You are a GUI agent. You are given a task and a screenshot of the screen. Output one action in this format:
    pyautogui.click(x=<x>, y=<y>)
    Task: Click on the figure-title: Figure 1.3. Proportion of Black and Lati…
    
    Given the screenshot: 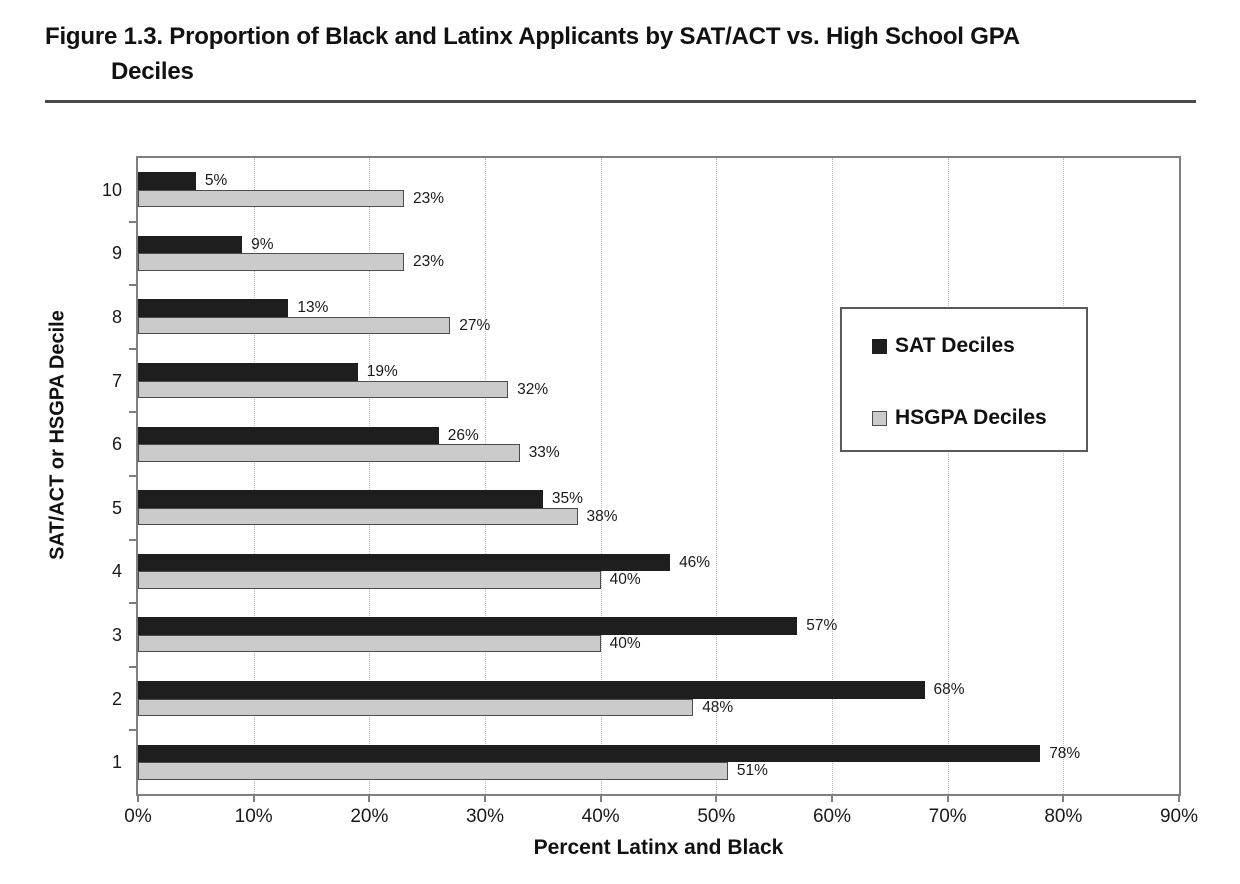 What is the action you would take?
    pyautogui.click(x=625, y=54)
    